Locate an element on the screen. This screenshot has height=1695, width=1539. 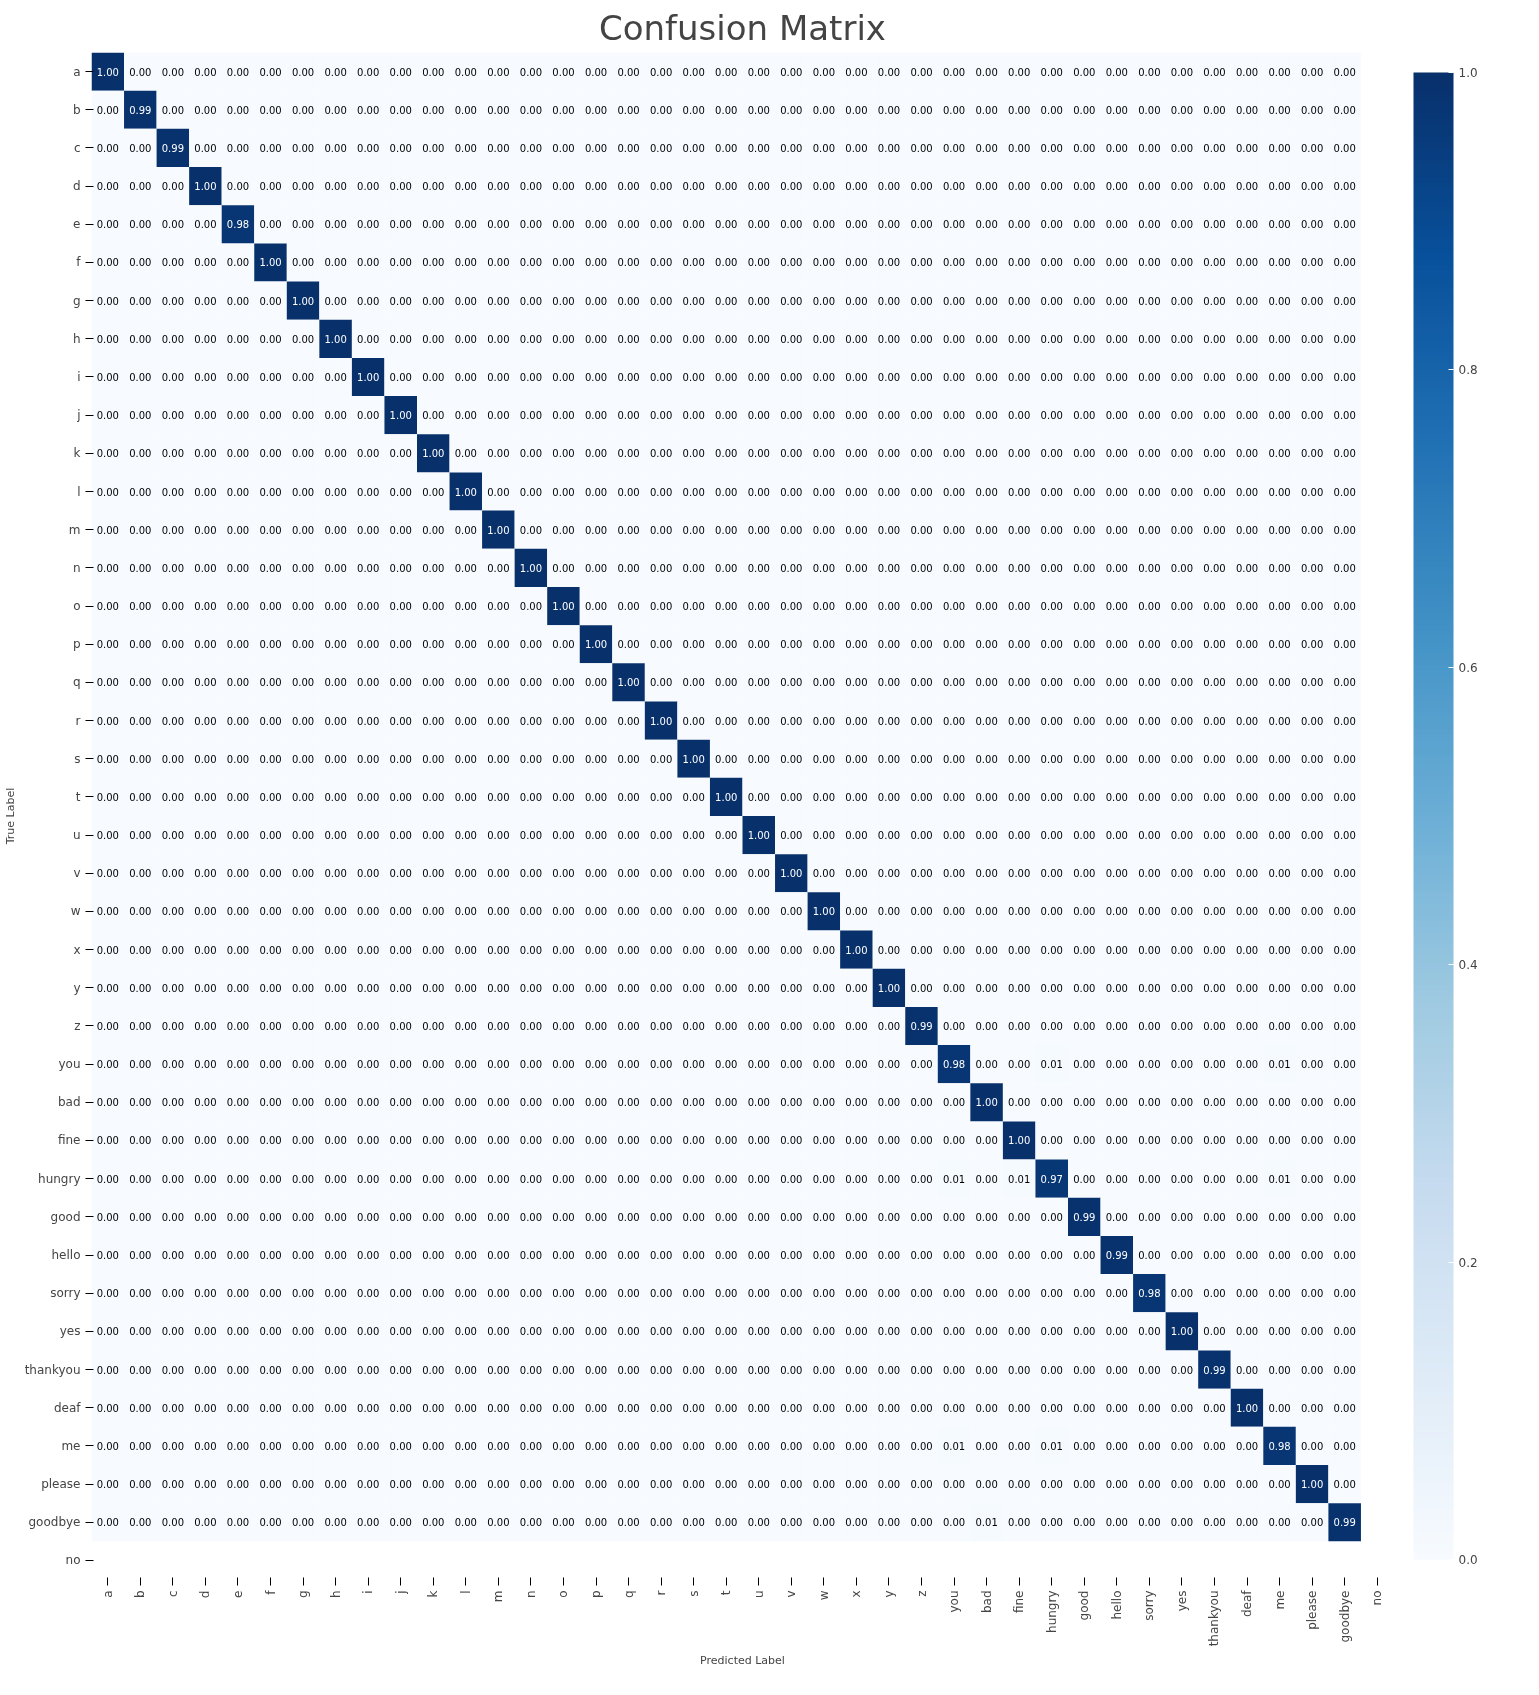
x-tick-label: f is located at coordinates (270, 1592).